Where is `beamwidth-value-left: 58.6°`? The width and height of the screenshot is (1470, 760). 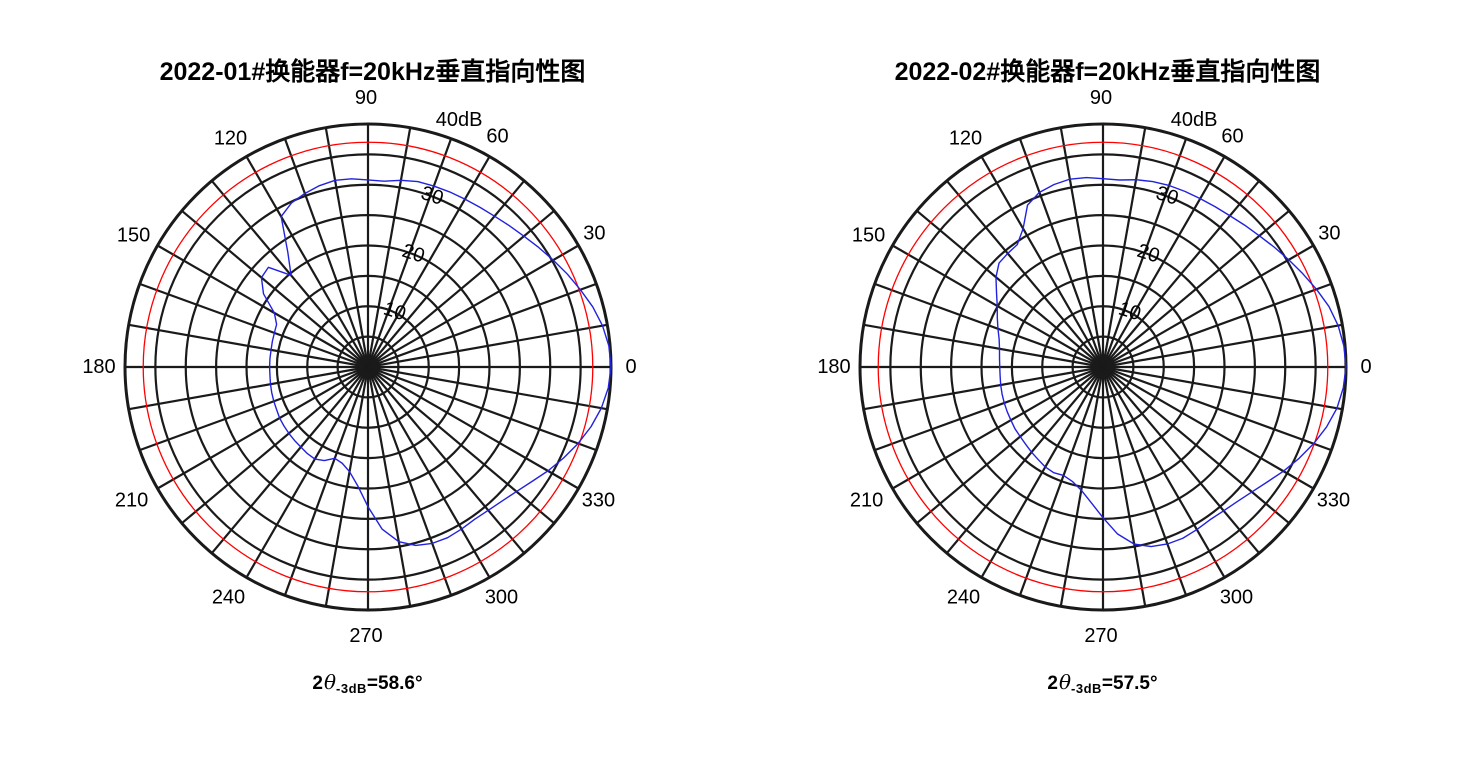
beamwidth-value-left: 58.6° is located at coordinates (400, 683).